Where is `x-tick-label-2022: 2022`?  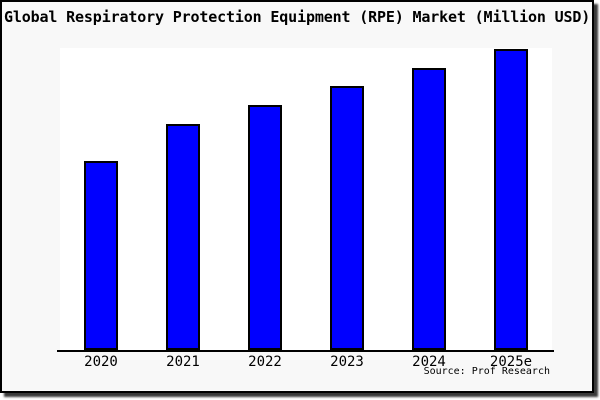
x-tick-label-2022: 2022 is located at coordinates (265, 362).